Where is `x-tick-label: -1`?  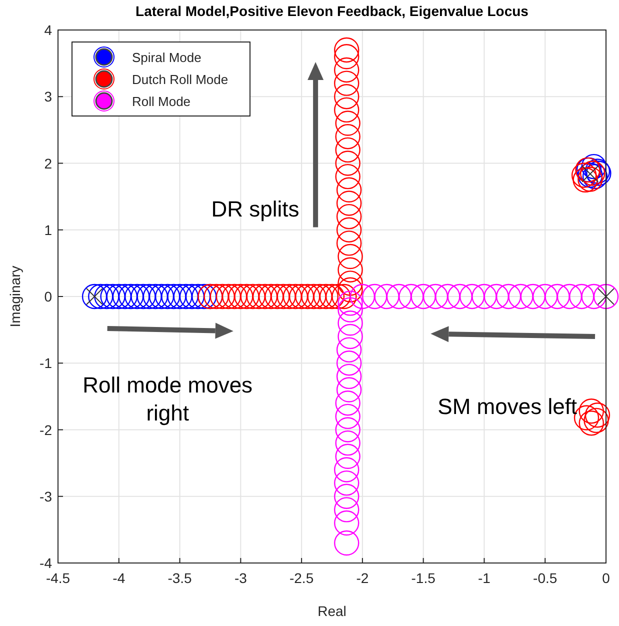 x-tick-label: -1 is located at coordinates (484, 578).